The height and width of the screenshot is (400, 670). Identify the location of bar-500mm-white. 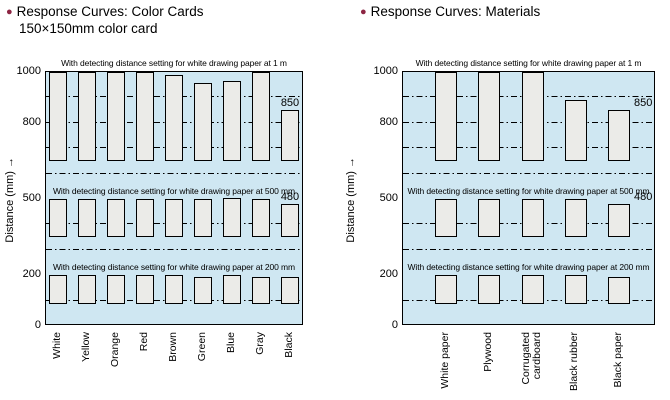
(58, 218).